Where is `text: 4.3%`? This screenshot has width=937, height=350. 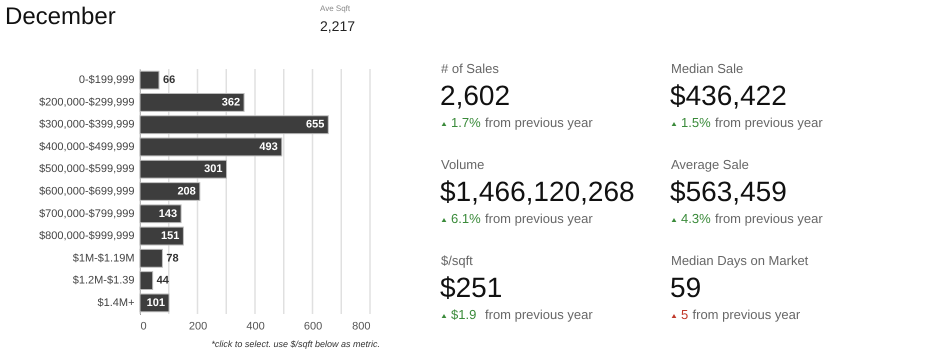
text: 4.3% is located at coordinates (696, 218).